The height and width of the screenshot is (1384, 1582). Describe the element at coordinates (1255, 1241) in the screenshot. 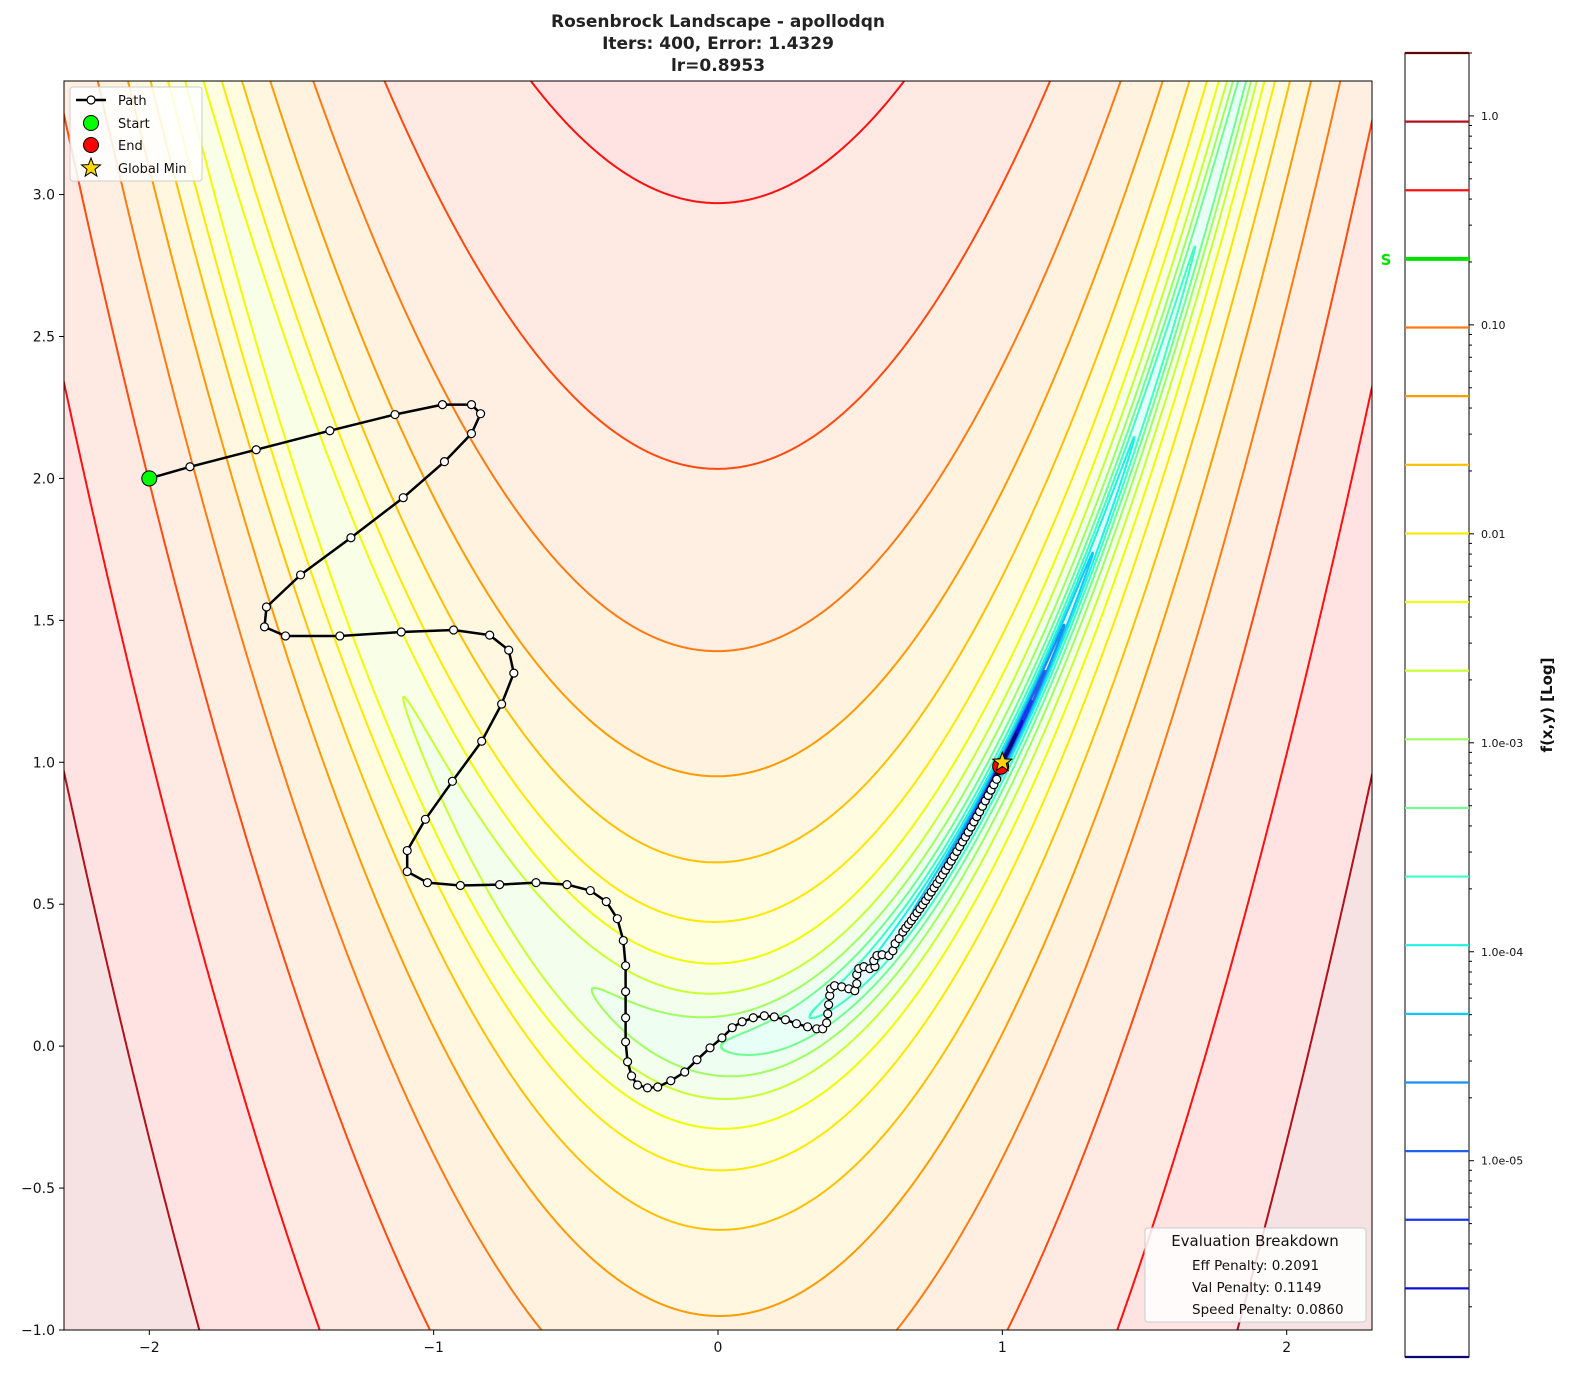

I see `evaluation-title: Evaluation Breakdown` at that location.